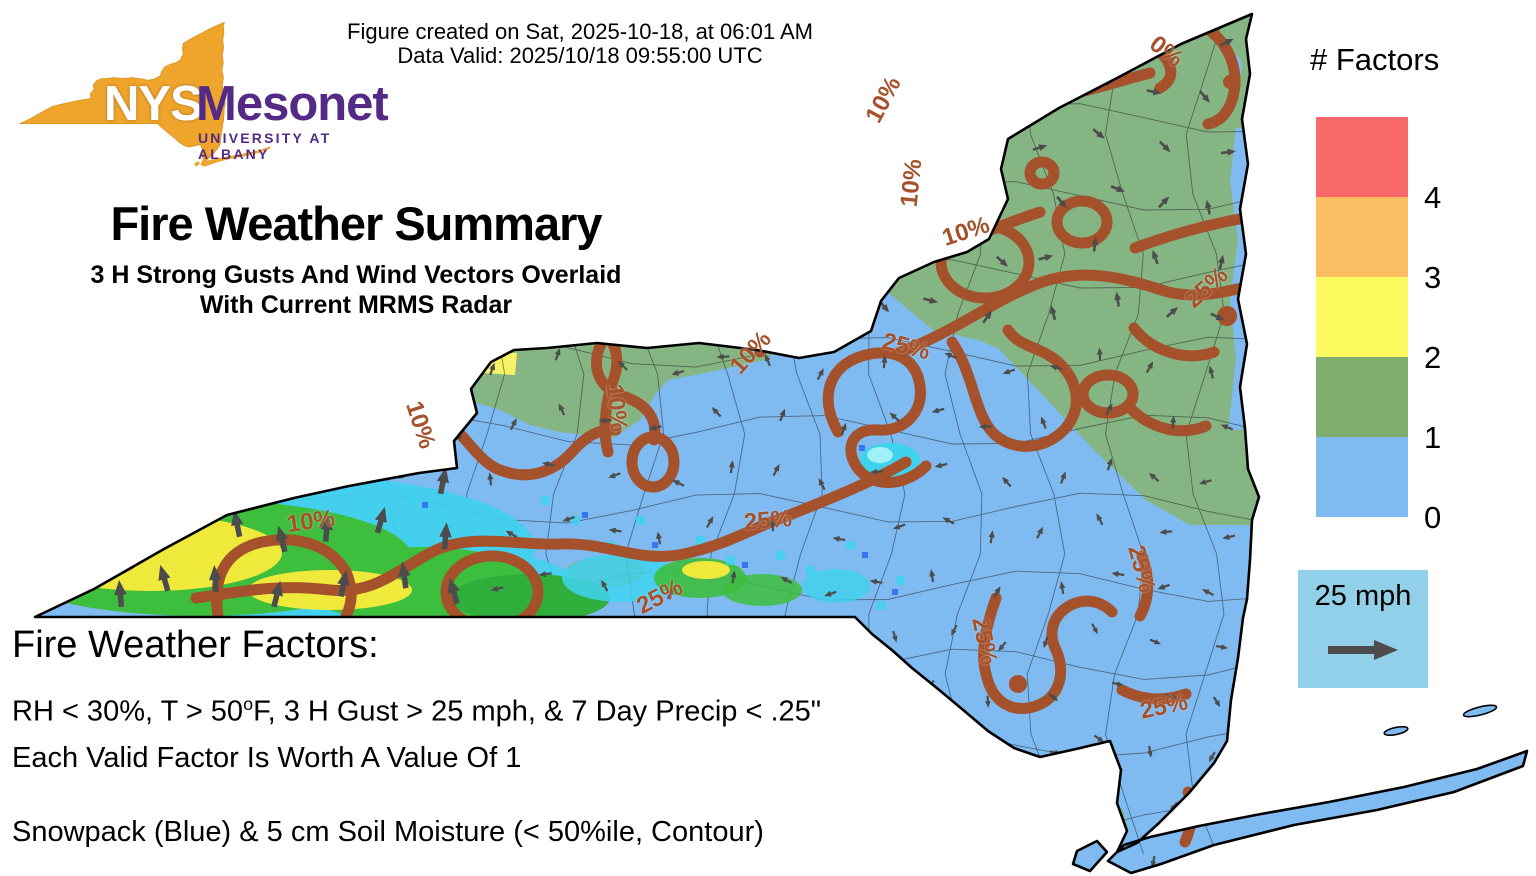  I want to click on logo-mesonet-text: Mesonet, so click(292, 104).